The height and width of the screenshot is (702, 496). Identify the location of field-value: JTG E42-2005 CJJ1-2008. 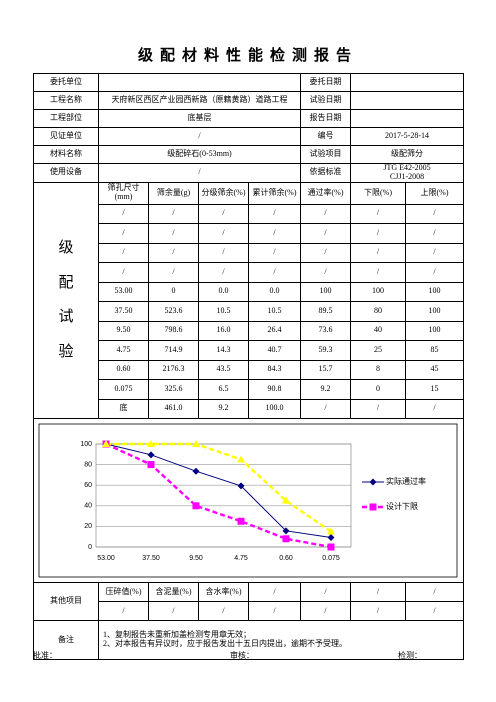
(407, 173).